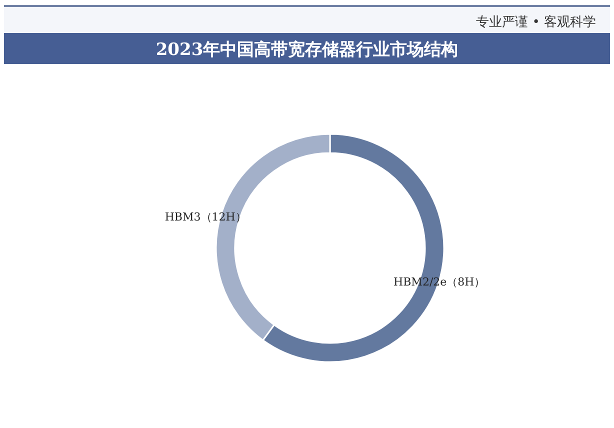 Image resolution: width=614 pixels, height=428 pixels. What do you see at coordinates (536, 22) in the screenshot?
I see `annotation: 专业严谨 • 客观科学` at bounding box center [536, 22].